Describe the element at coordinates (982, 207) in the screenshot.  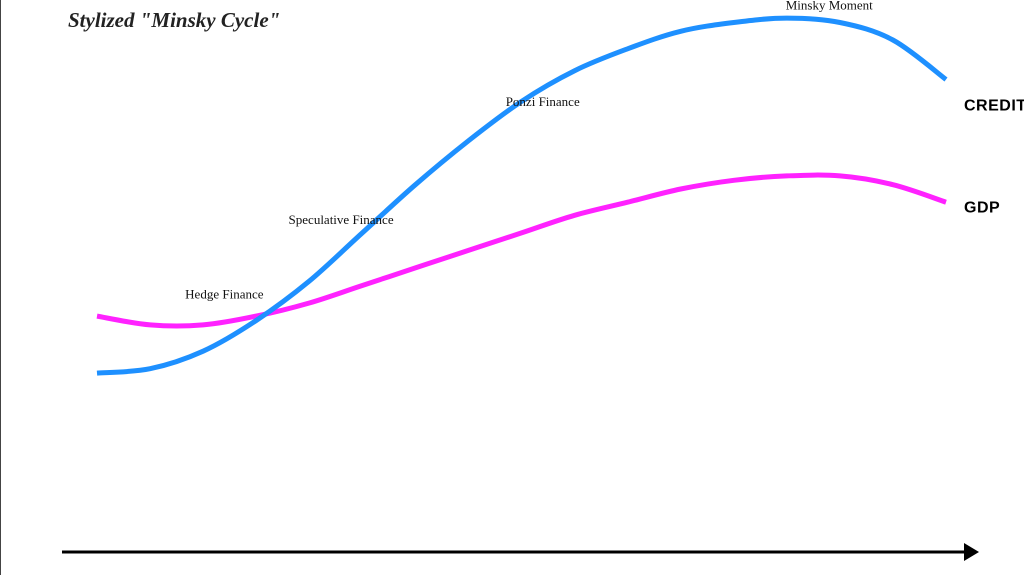
I see `series-label-gdp: GDP` at that location.